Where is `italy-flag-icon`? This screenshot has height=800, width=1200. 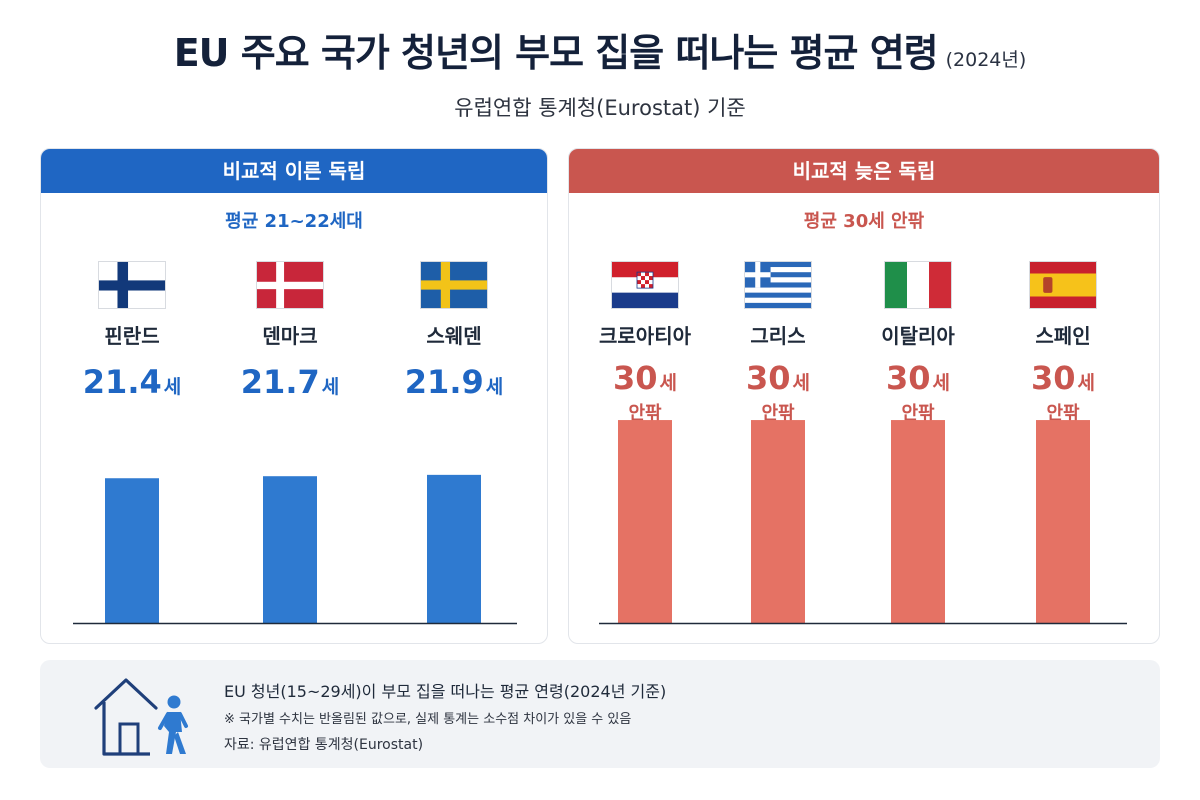 italy-flag-icon is located at coordinates (918, 285).